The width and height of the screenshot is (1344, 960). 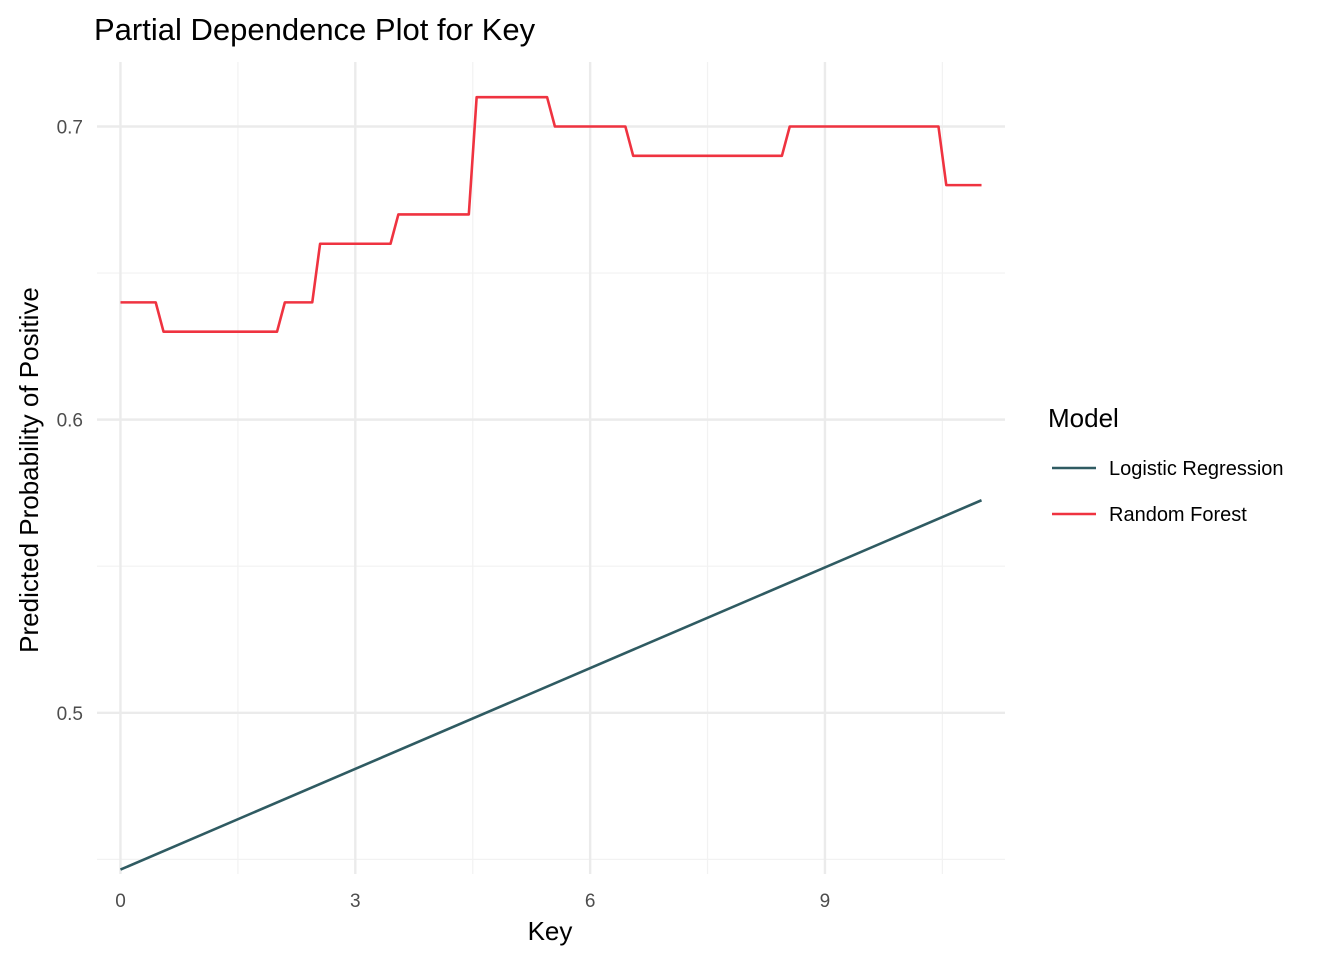 What do you see at coordinates (70, 127) in the screenshot?
I see `y-tick-label: 0.7` at bounding box center [70, 127].